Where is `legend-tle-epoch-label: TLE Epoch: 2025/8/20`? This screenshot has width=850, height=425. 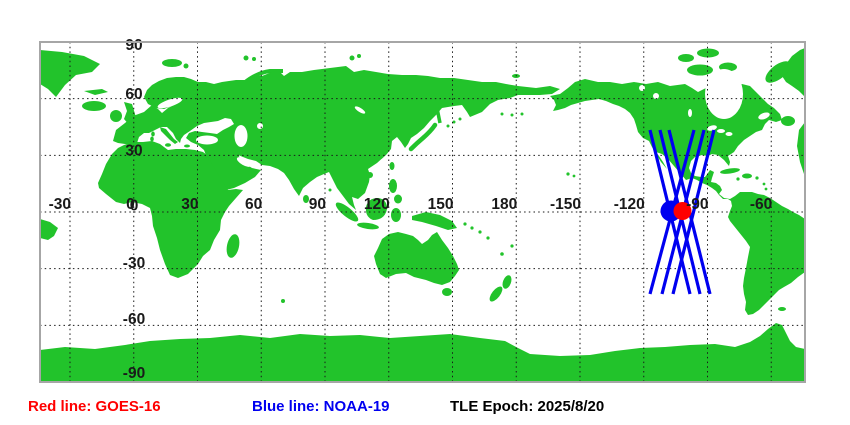 legend-tle-epoch-label: TLE Epoch: 2025/8/20 is located at coordinates (527, 406).